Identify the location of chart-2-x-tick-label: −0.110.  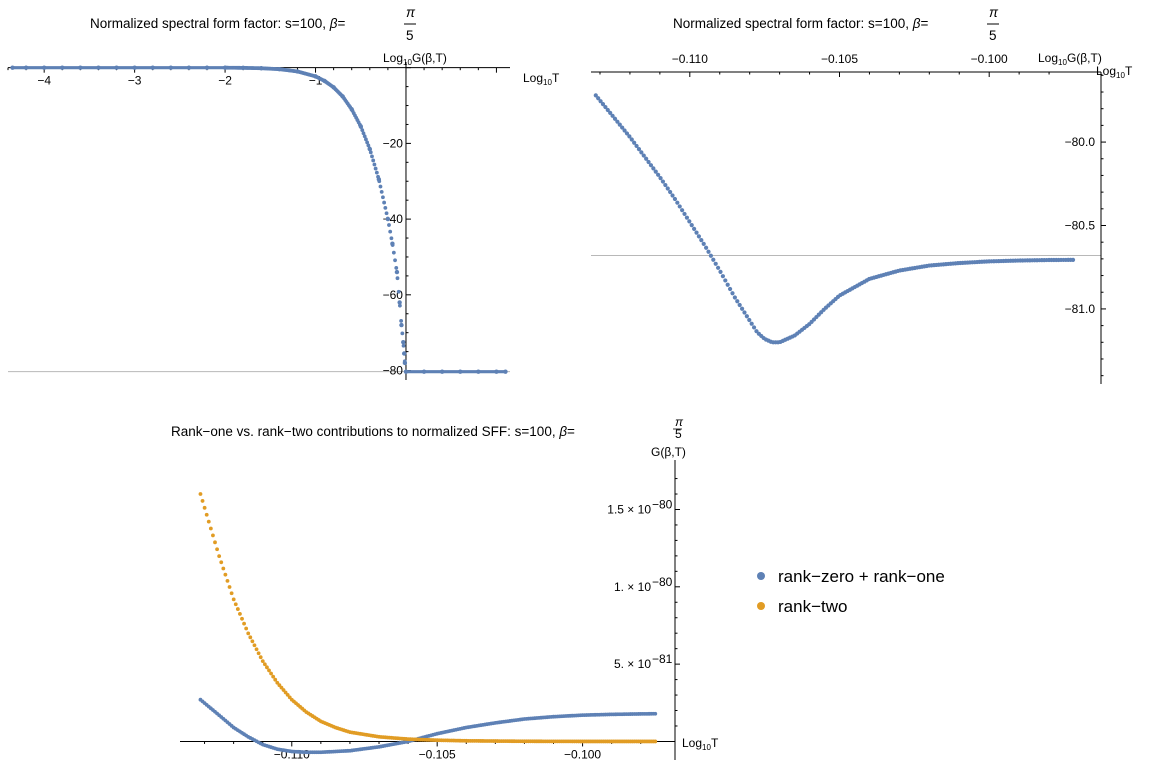
(690, 59).